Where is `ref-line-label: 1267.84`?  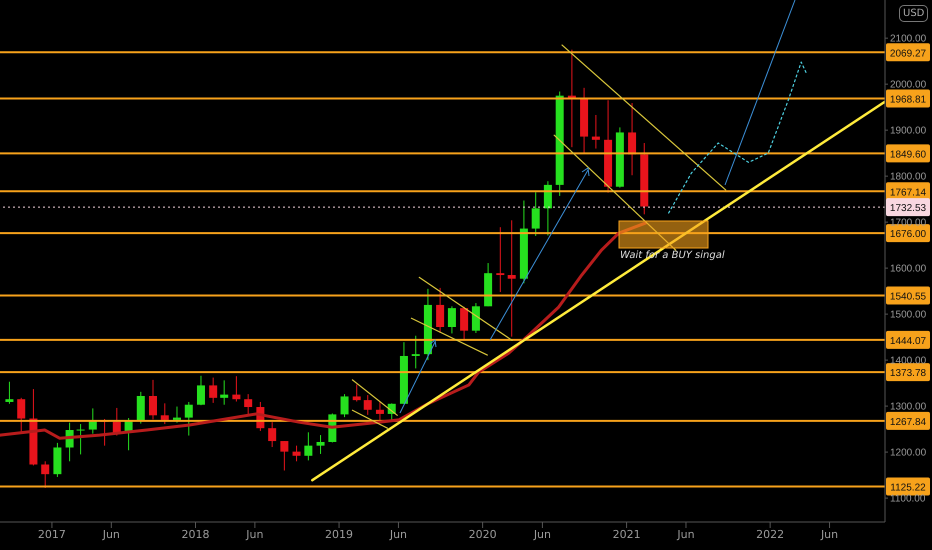 ref-line-label: 1267.84 is located at coordinates (908, 422).